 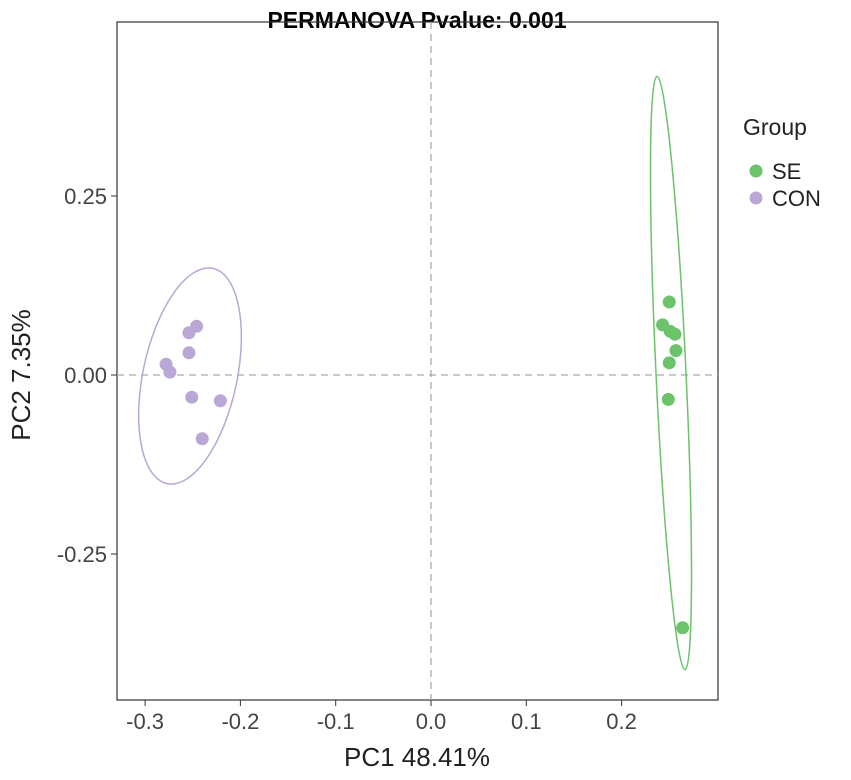 What do you see at coordinates (526, 721) in the screenshot?
I see `x-tick-label: 0.1` at bounding box center [526, 721].